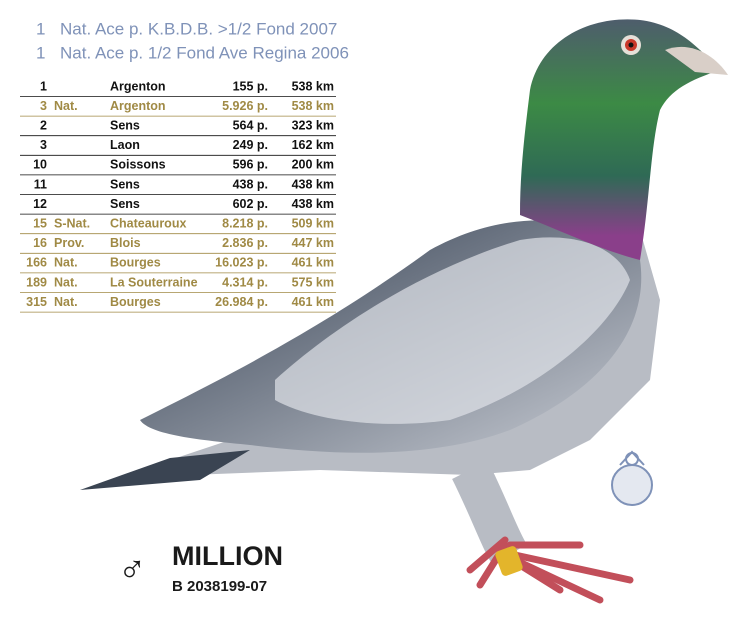 Image resolution: width=750 pixels, height=624 pixels. What do you see at coordinates (36, 302) in the screenshot?
I see `rank: 315` at bounding box center [36, 302].